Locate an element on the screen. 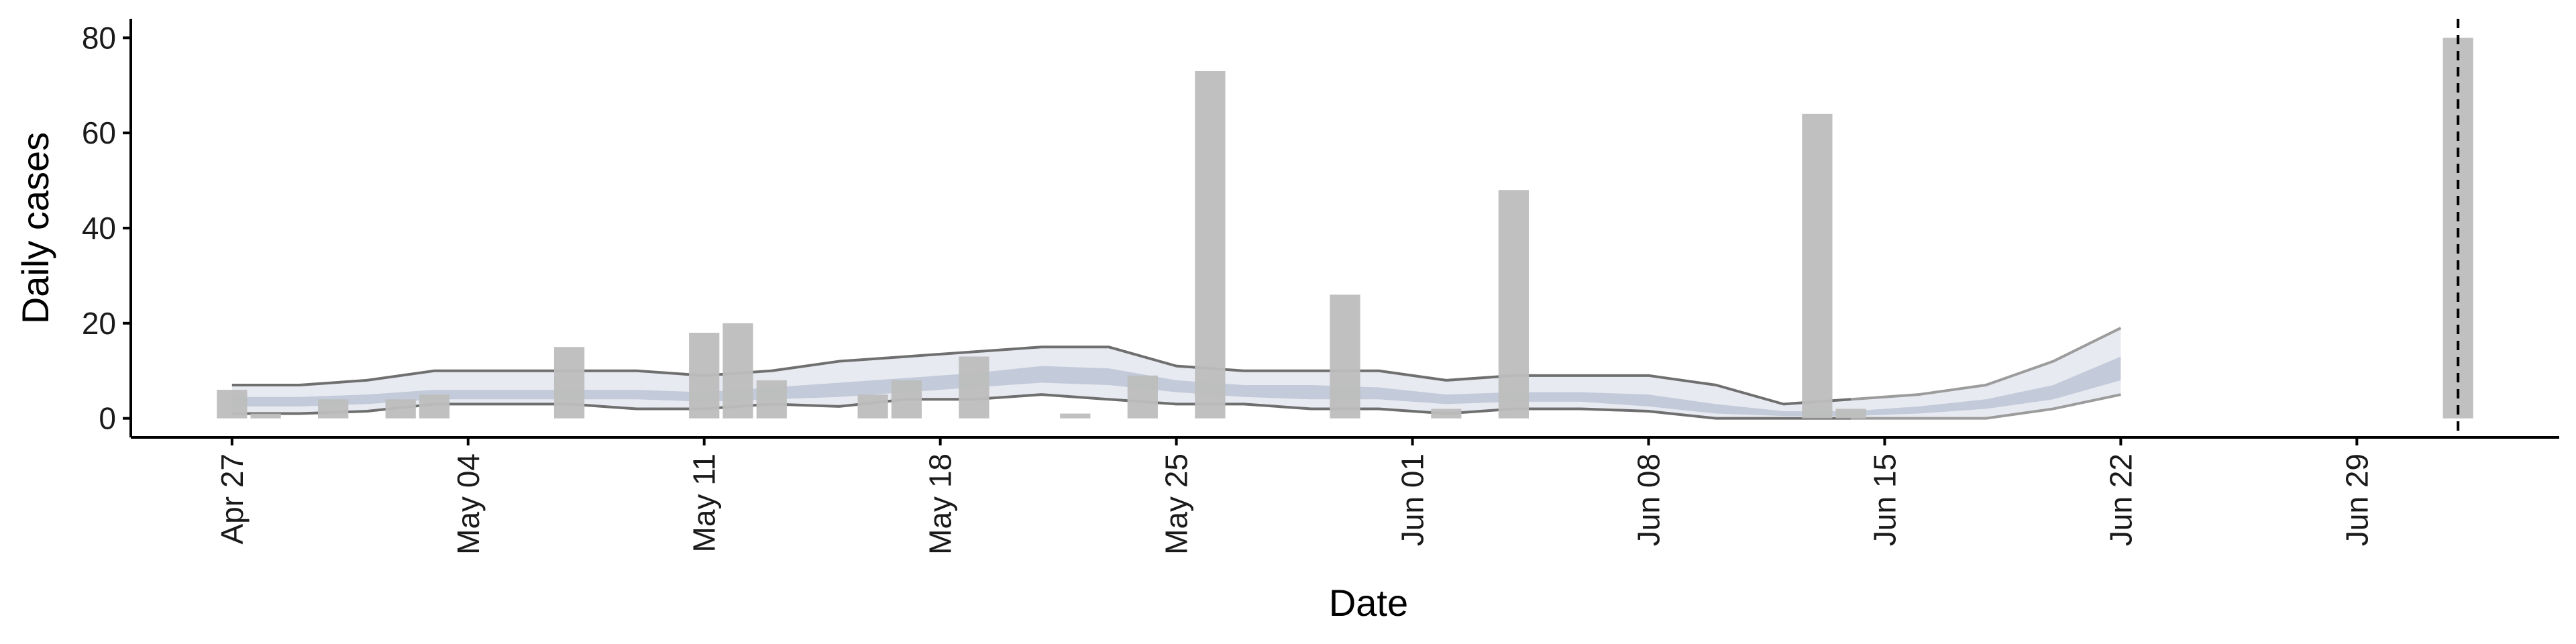 Image resolution: width=2576 pixels, height=644 pixels. y-tick-label: 80 is located at coordinates (99, 37).